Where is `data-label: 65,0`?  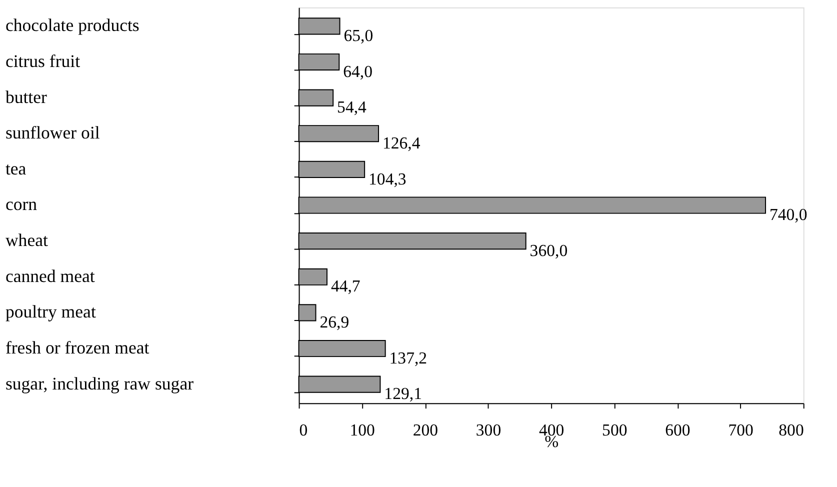
data-label: 65,0 is located at coordinates (359, 36).